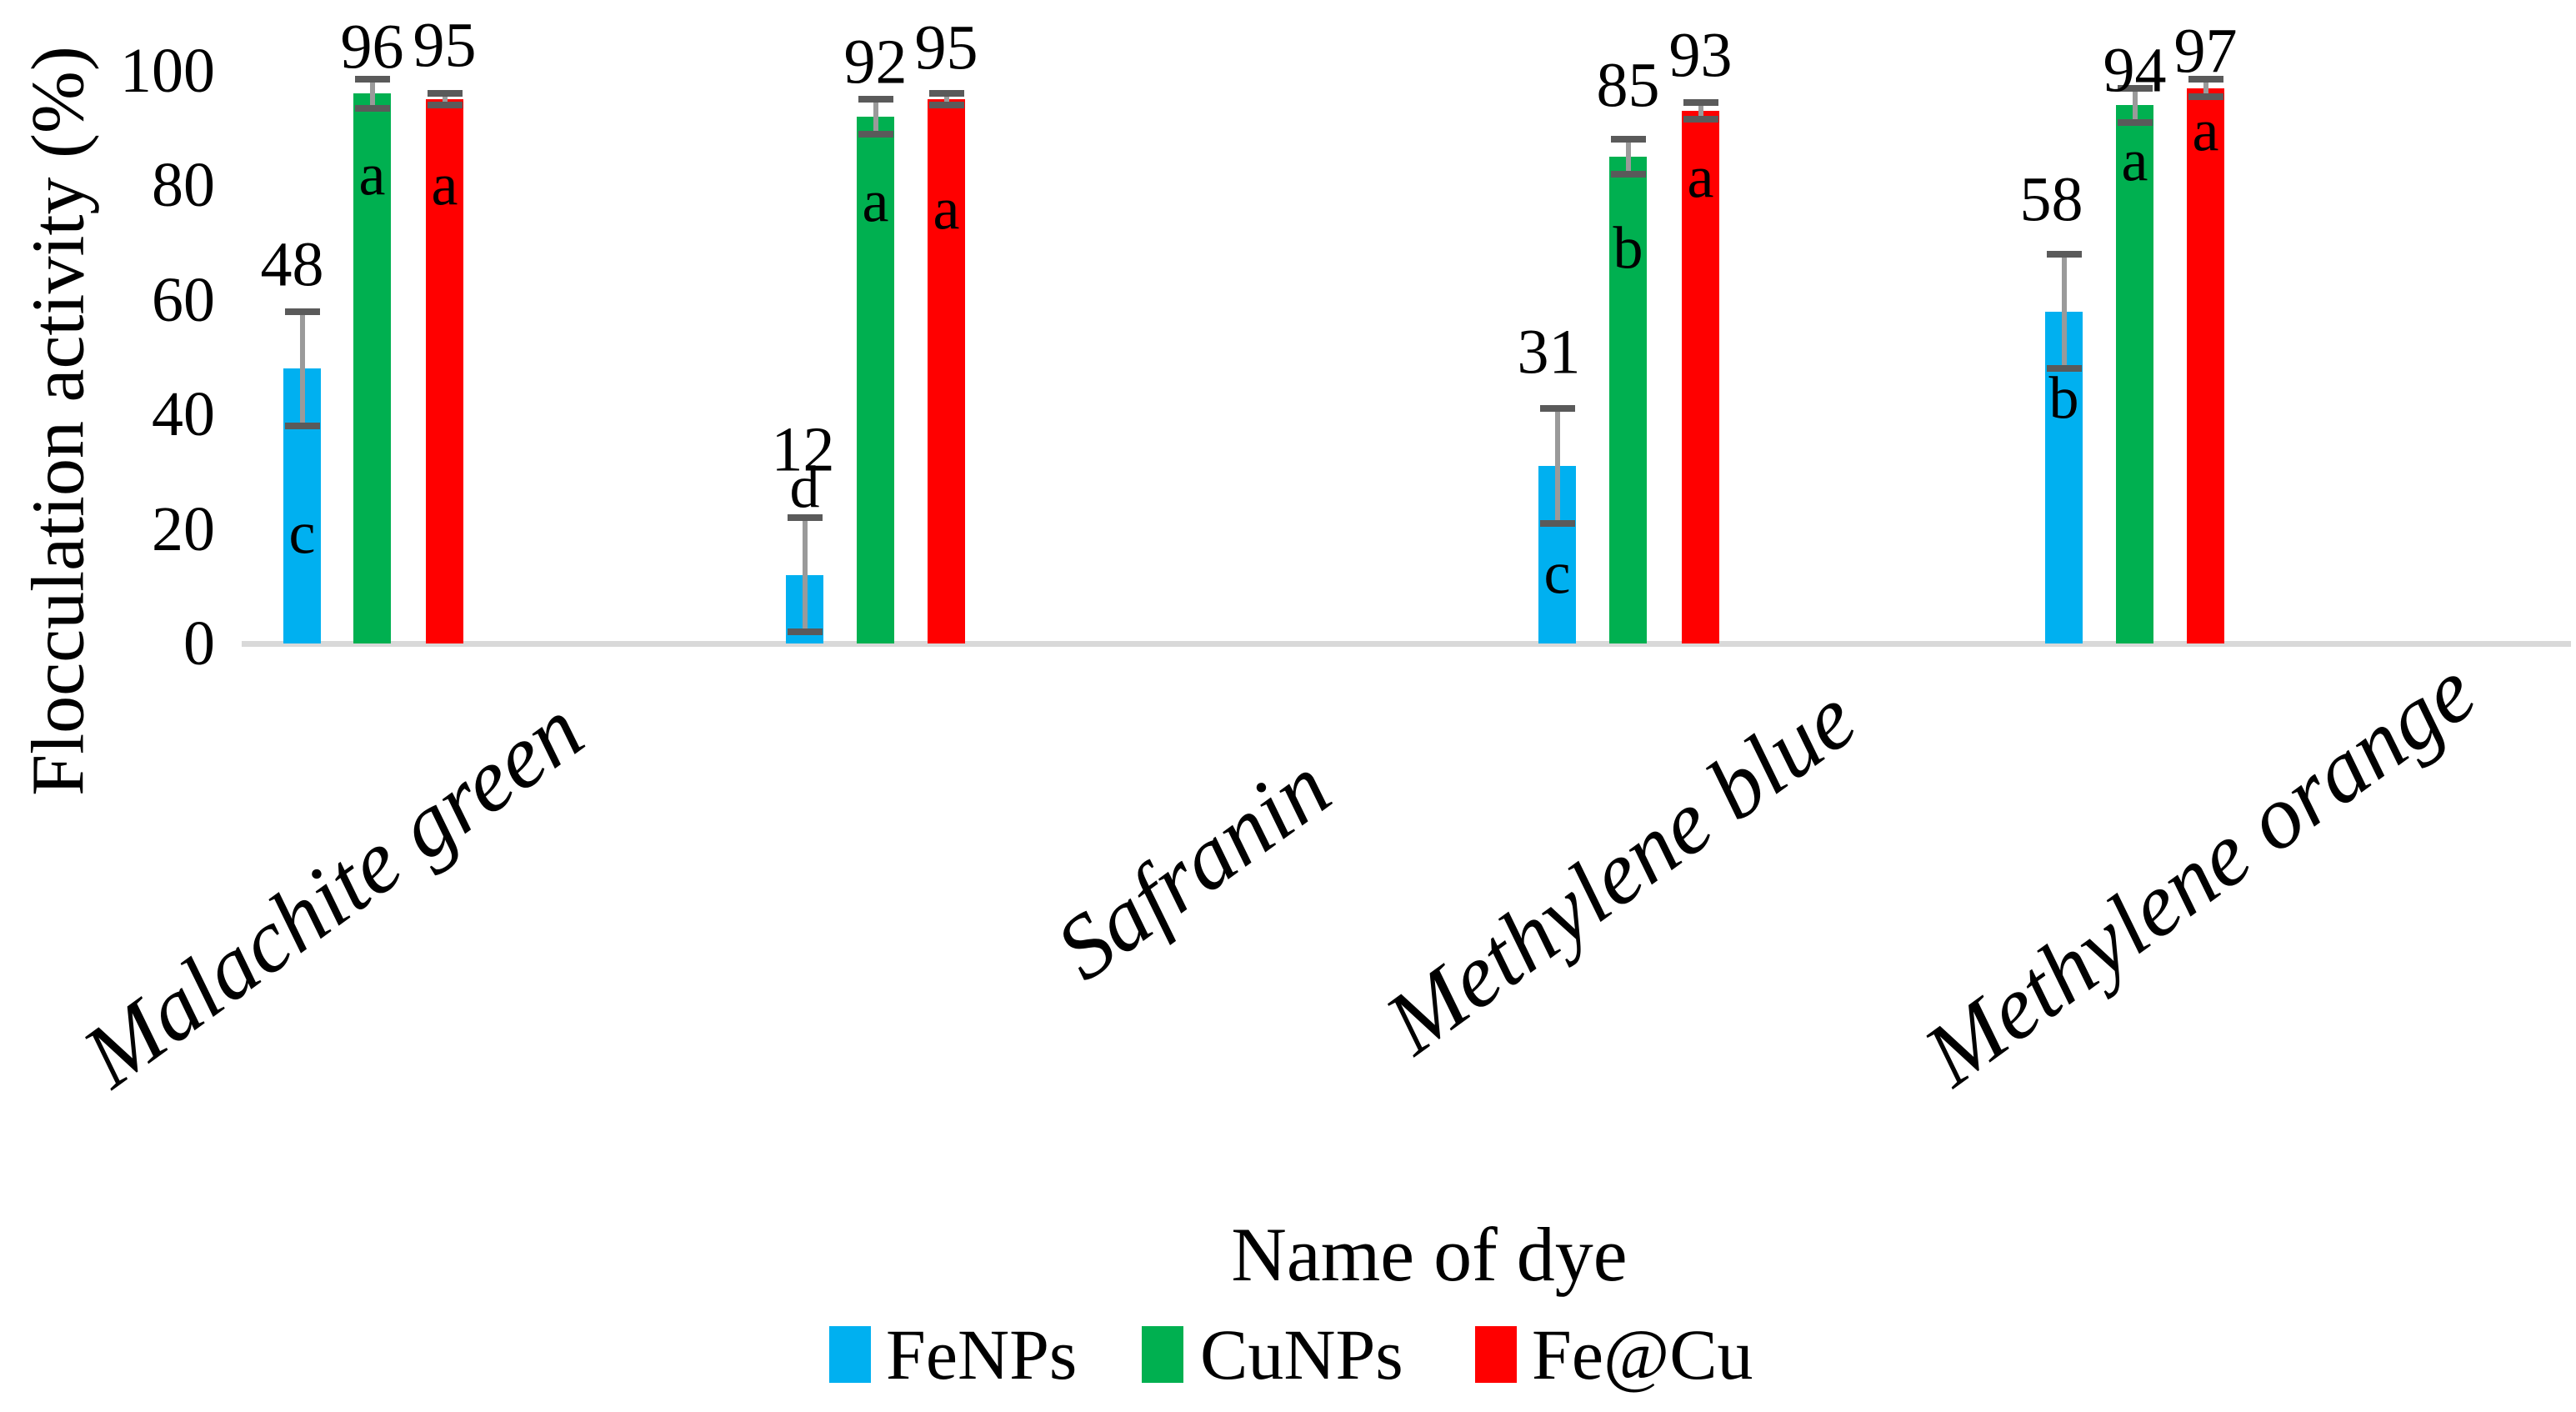  Describe the element at coordinates (2205, 51) in the screenshot. I see `value-label: 97` at that location.